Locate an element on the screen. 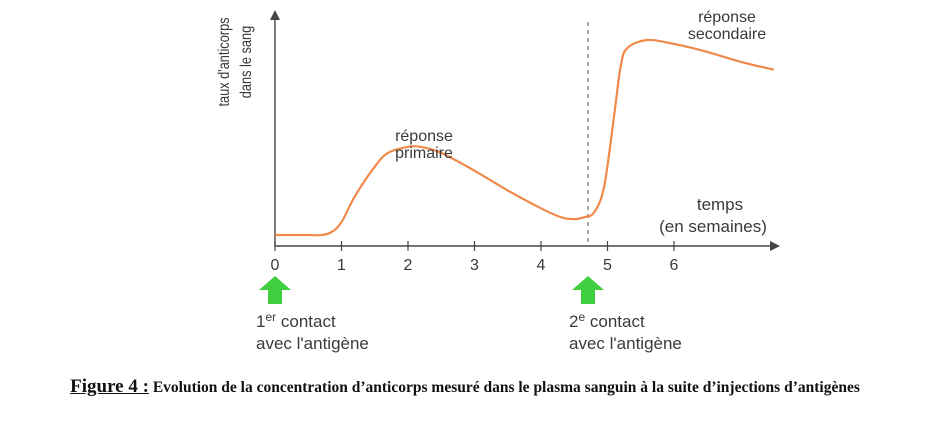  y-label-group: taux d'anticorps dans le sang is located at coordinates (236, 61).